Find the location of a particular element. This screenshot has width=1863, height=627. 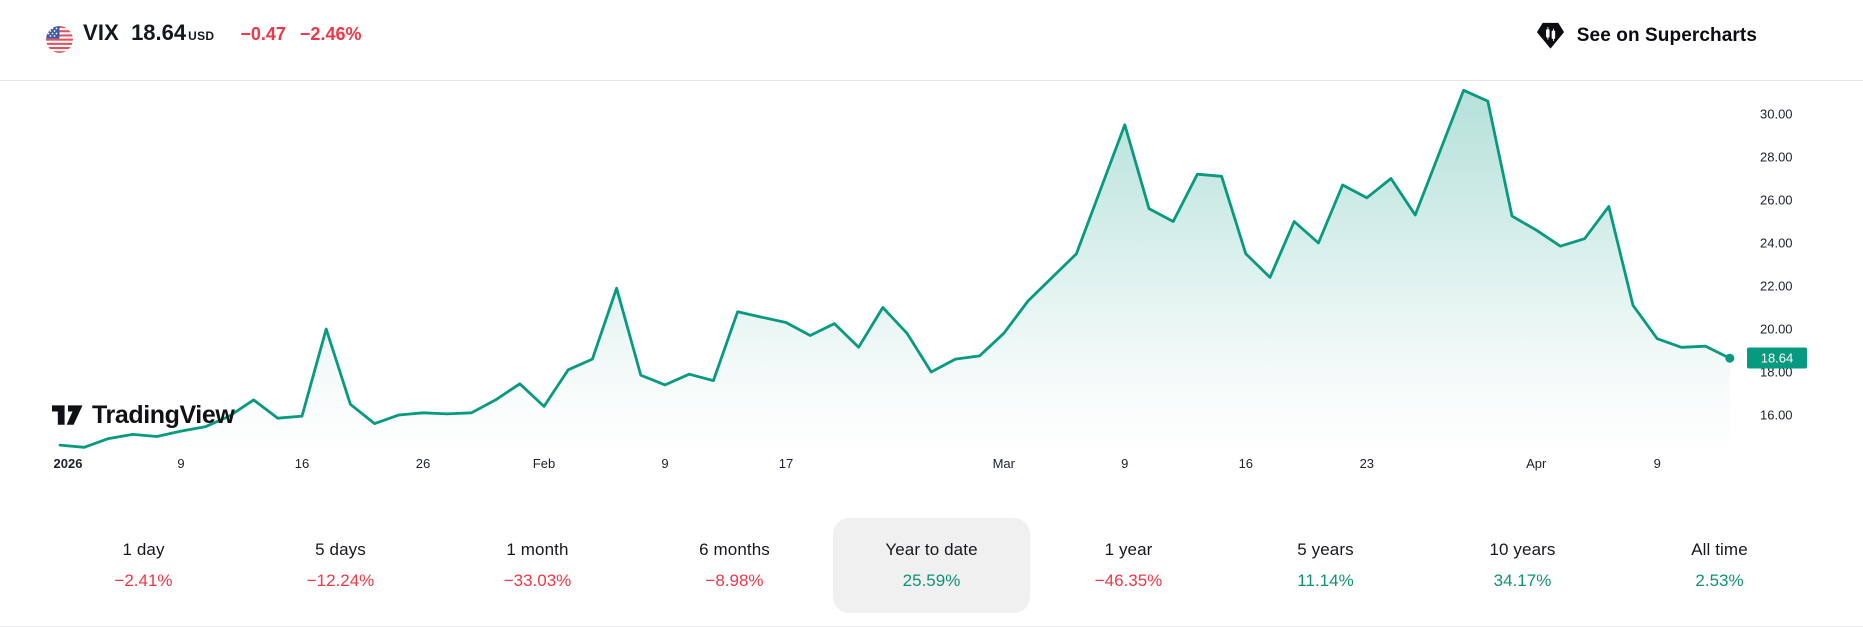

period-label: 1 month is located at coordinates (537, 549).